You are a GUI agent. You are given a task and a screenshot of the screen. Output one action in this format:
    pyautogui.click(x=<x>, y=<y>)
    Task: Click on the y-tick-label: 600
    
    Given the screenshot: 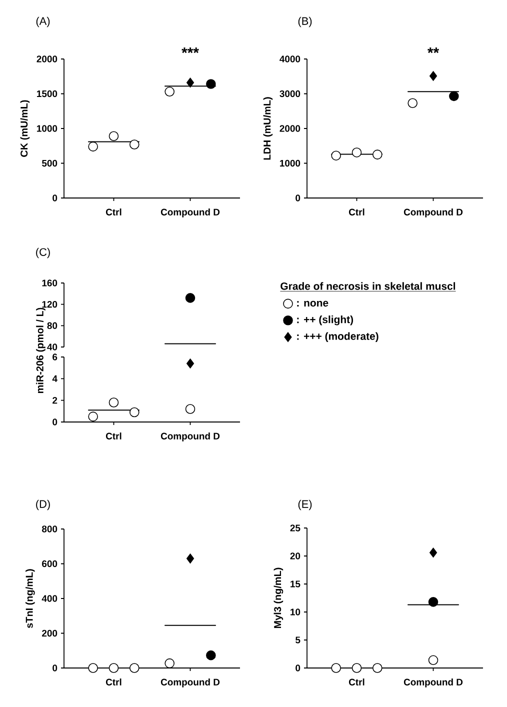 What is the action you would take?
    pyautogui.click(x=50, y=564)
    